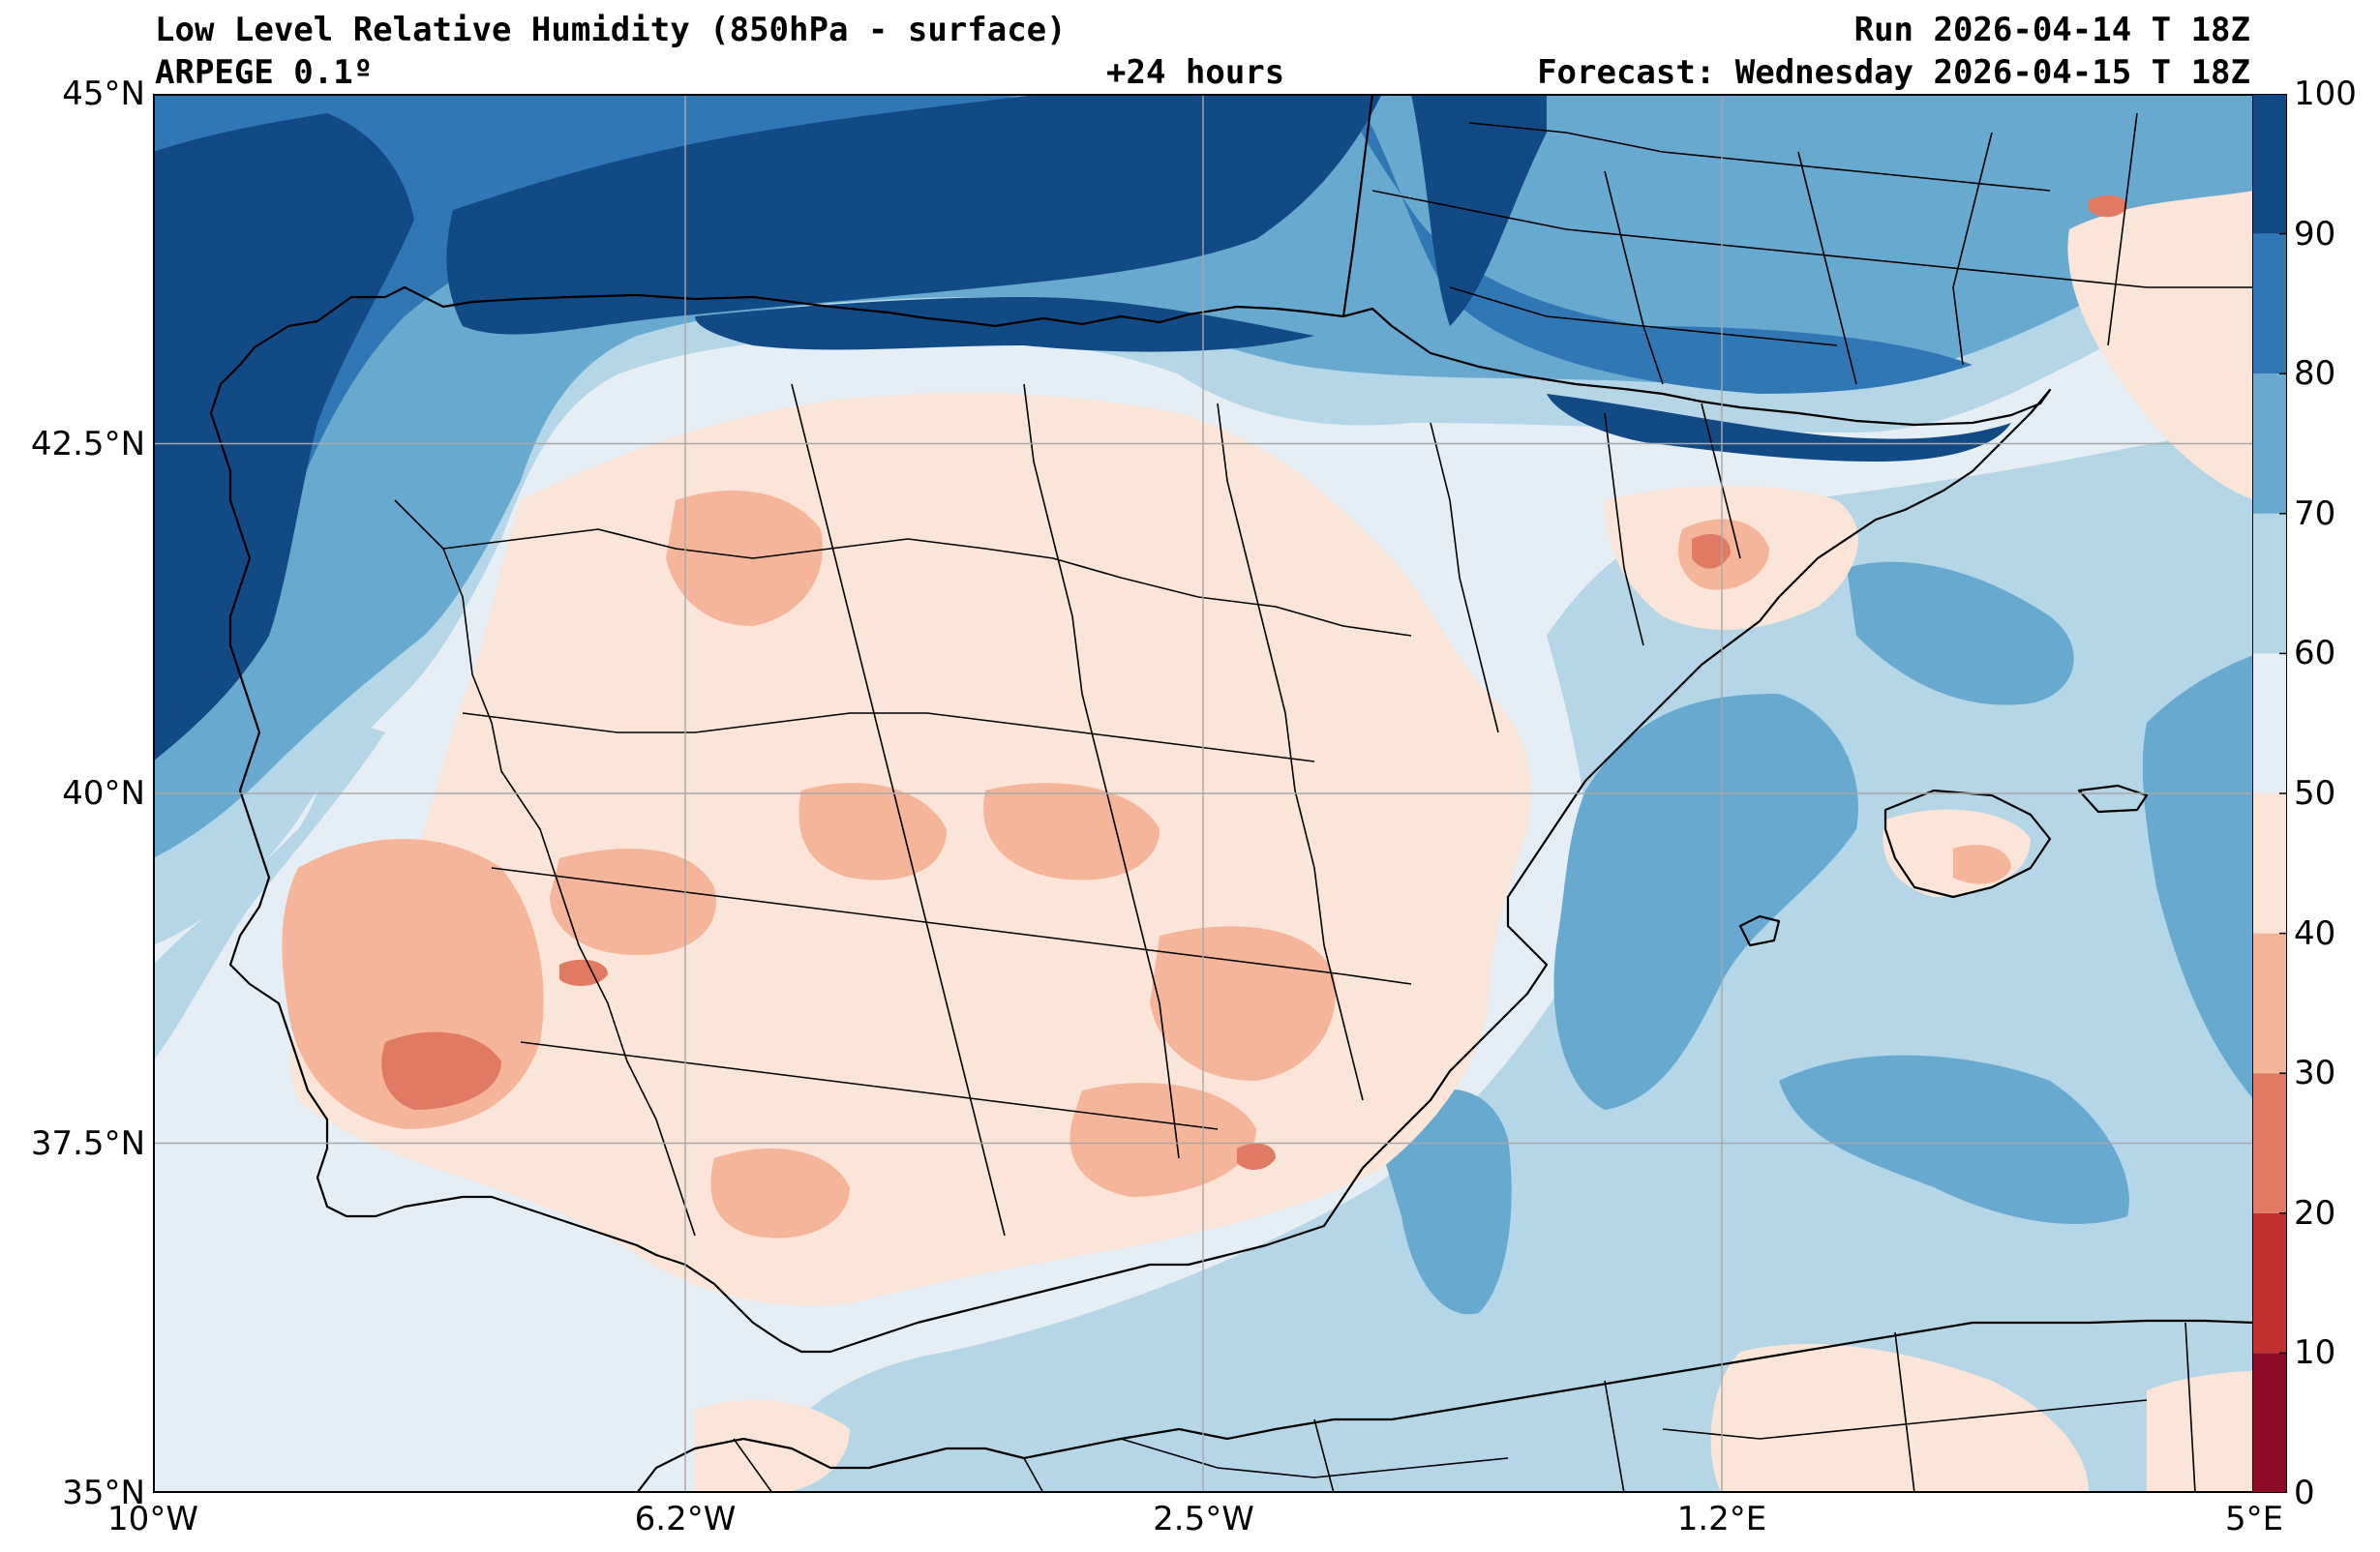  What do you see at coordinates (1243, 1004) in the screenshot?
I see `rh-zone-30f` at bounding box center [1243, 1004].